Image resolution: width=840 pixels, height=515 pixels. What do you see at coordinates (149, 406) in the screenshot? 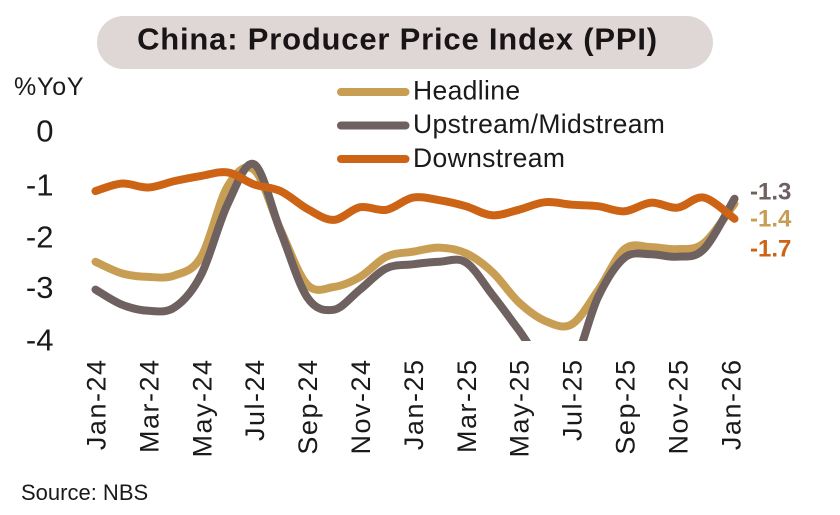
I see `svg-text: Mar-24` at bounding box center [149, 406].